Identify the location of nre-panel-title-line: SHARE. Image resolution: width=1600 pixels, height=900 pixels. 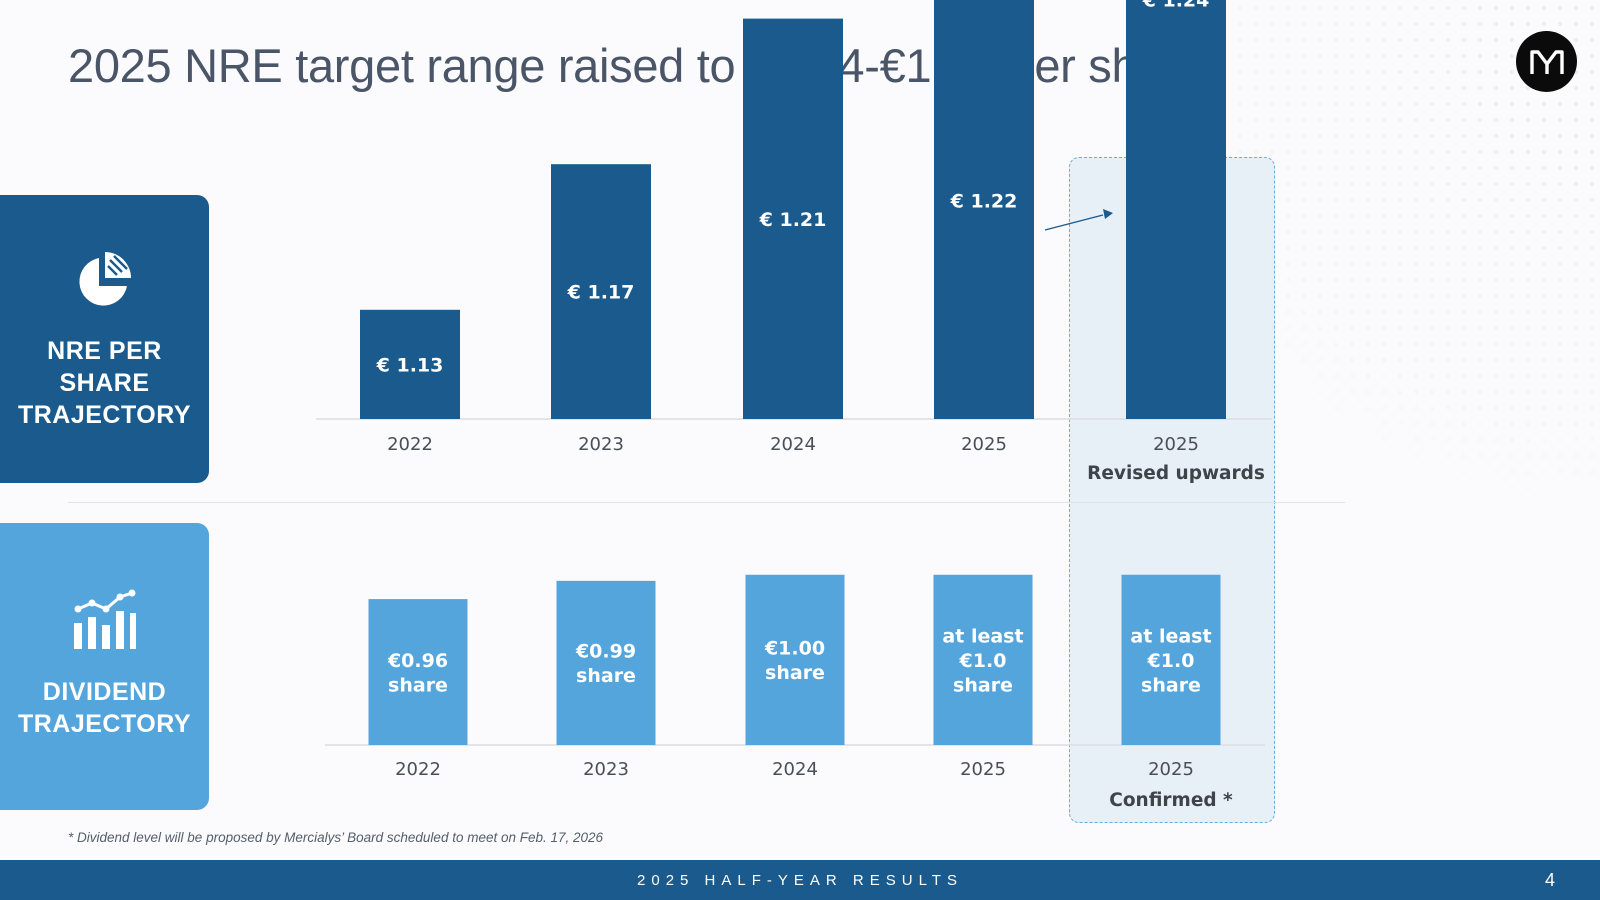
(104, 383).